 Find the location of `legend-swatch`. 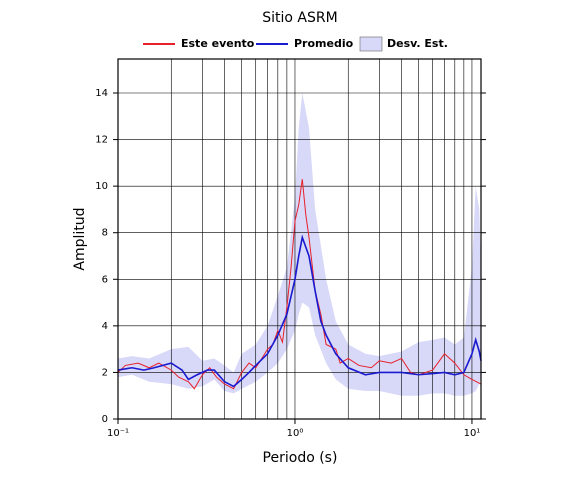

legend-swatch is located at coordinates (371, 44).